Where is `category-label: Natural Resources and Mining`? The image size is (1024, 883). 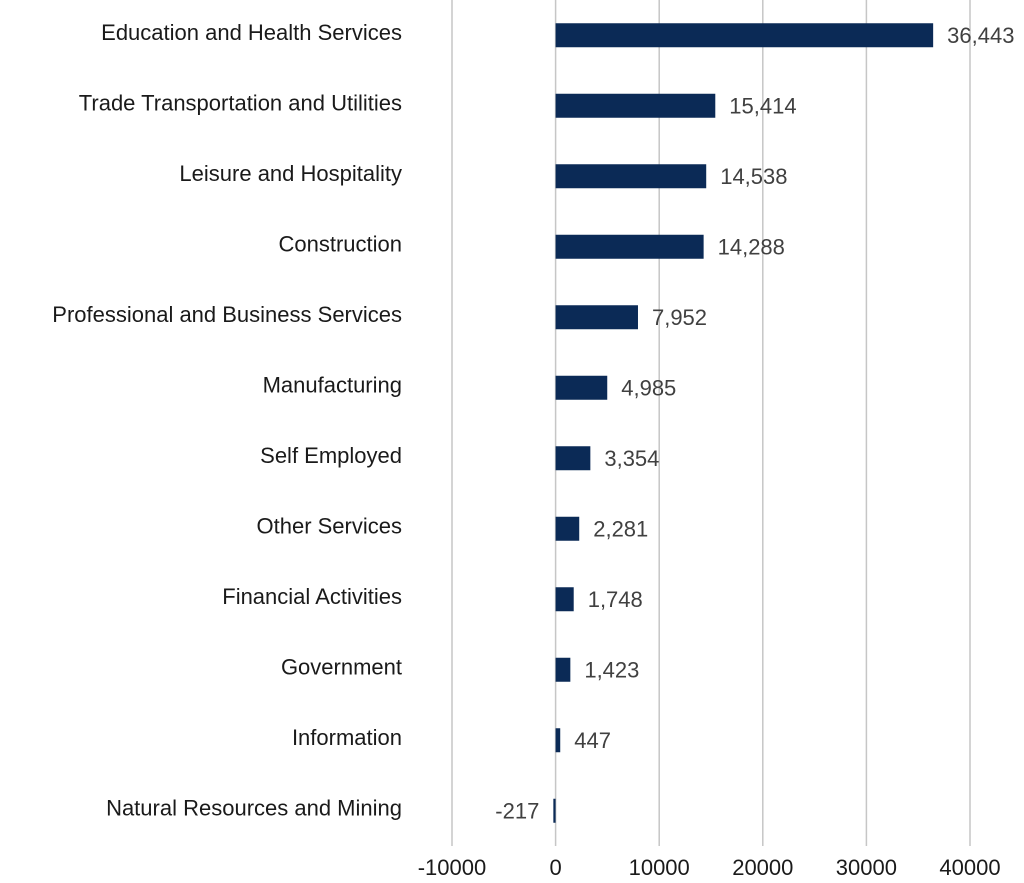 category-label: Natural Resources and Mining is located at coordinates (254, 808).